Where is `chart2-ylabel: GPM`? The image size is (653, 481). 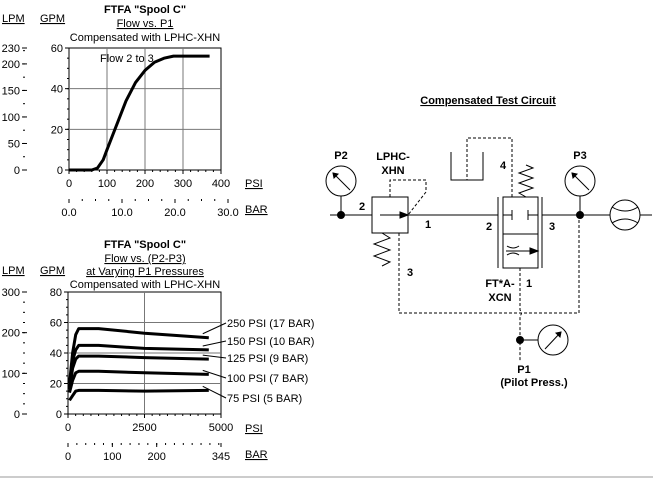
chart2-ylabel: GPM is located at coordinates (52, 271).